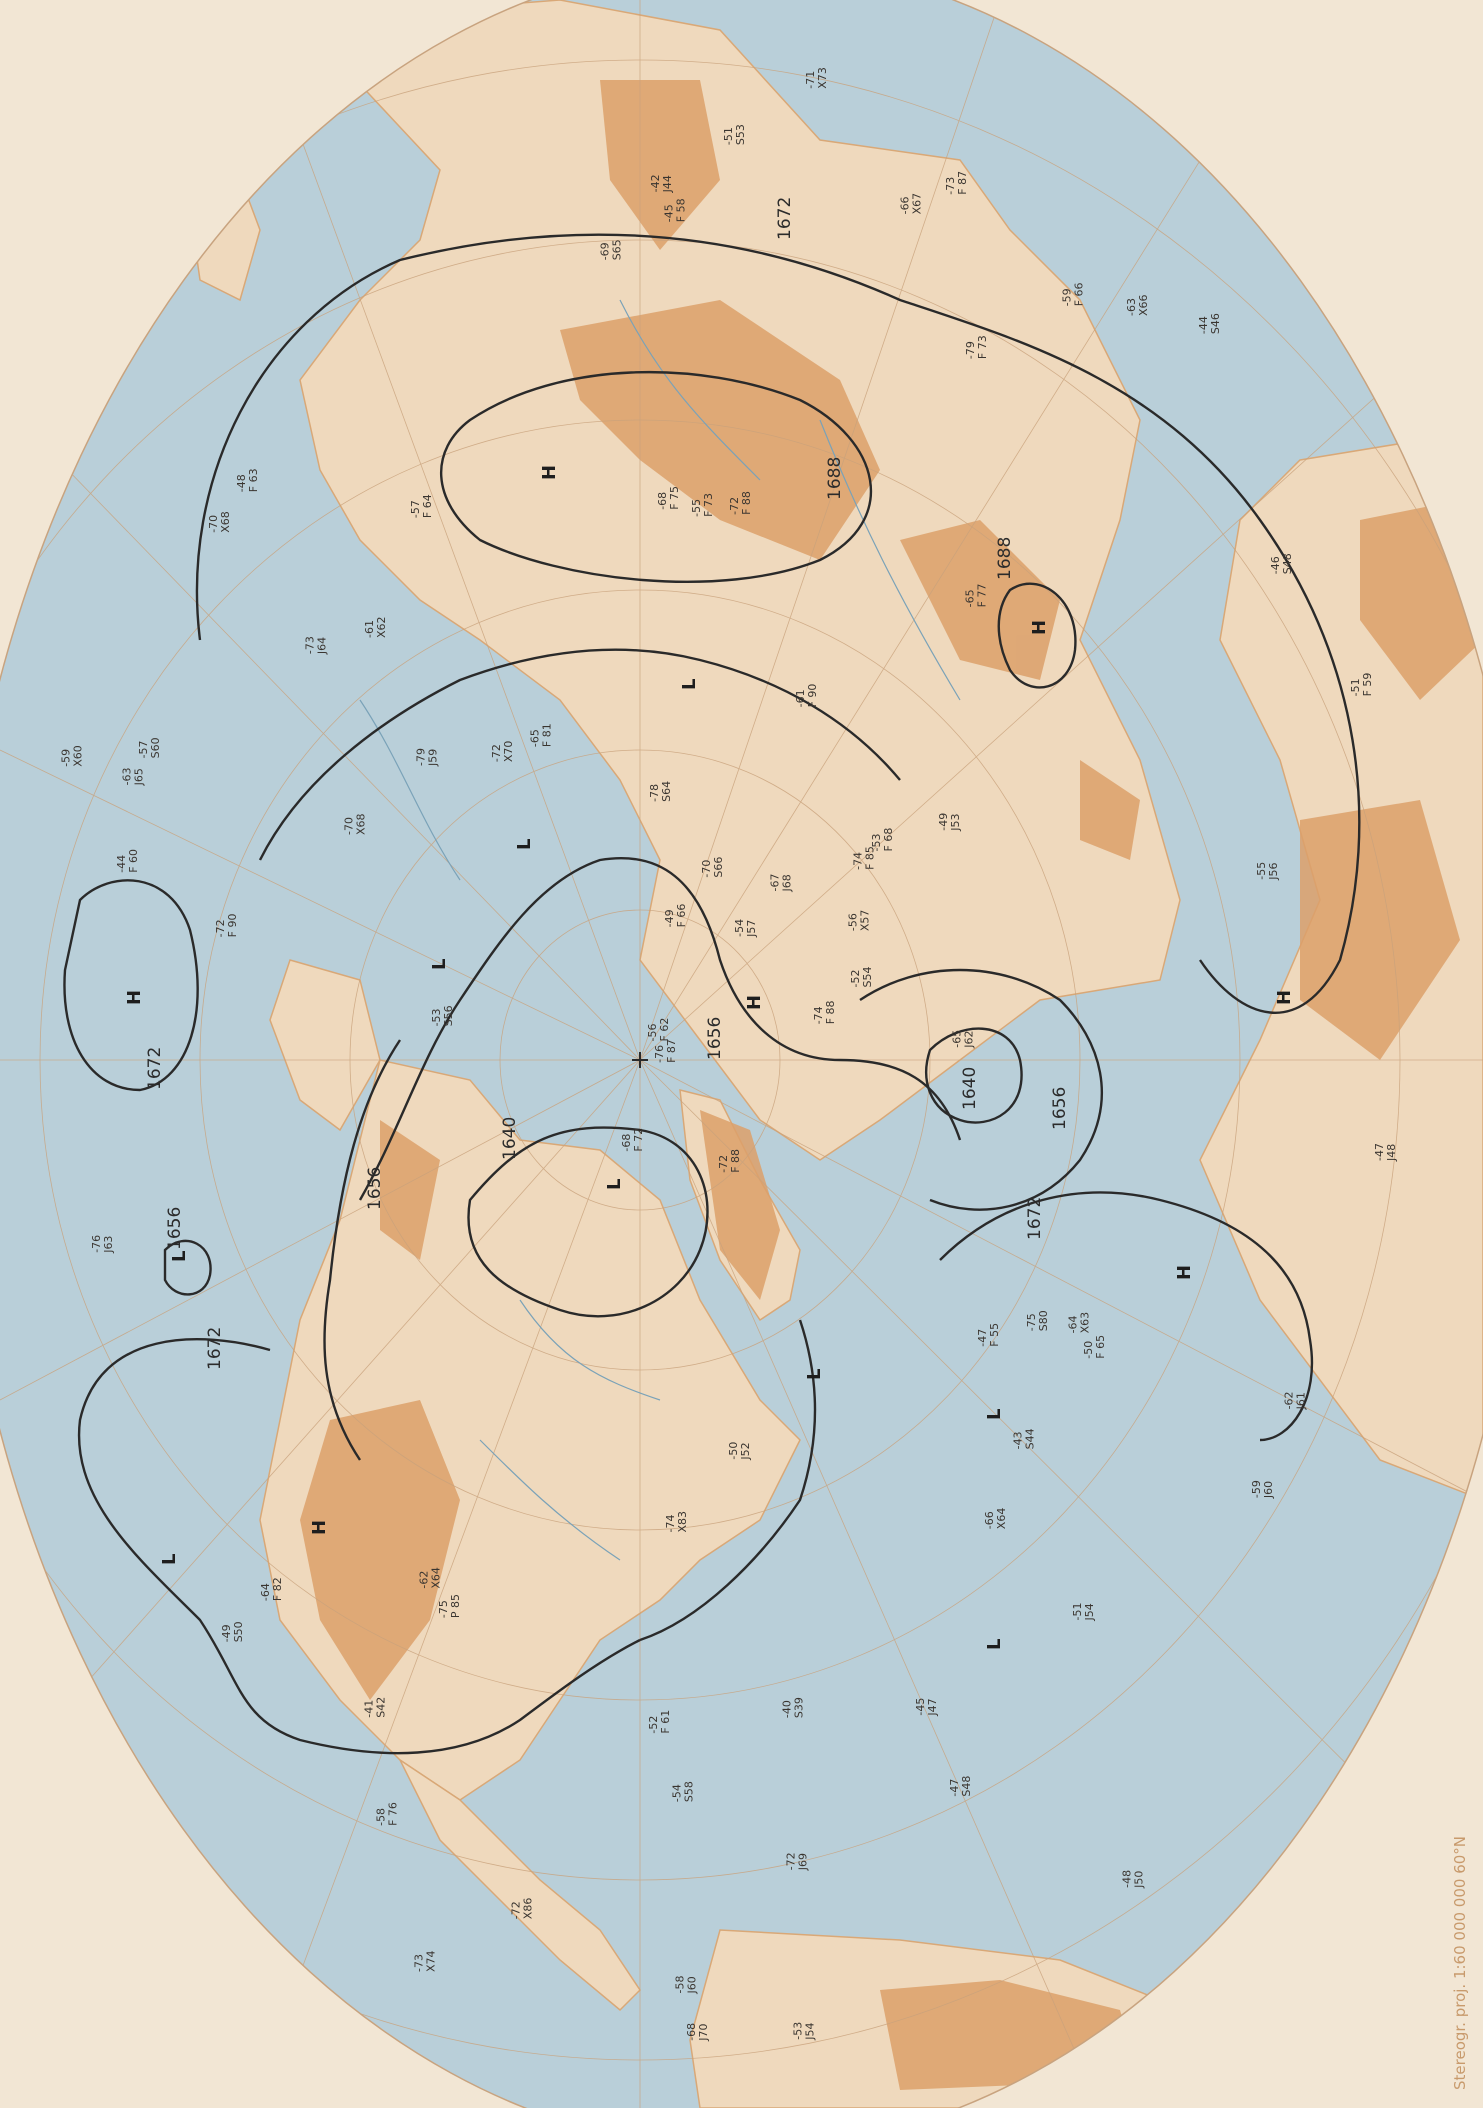 Image resolution: width=1483 pixels, height=2108 pixels. Describe the element at coordinates (442, 1015) in the screenshot. I see `station-observation: -53 S56` at that location.